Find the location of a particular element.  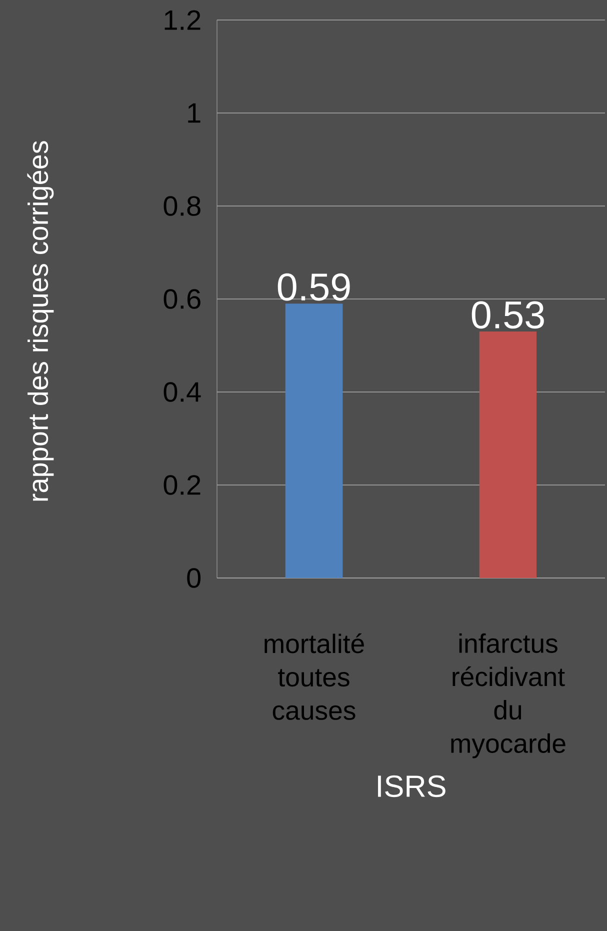

y-tick-label: 0.4 is located at coordinates (182, 392).